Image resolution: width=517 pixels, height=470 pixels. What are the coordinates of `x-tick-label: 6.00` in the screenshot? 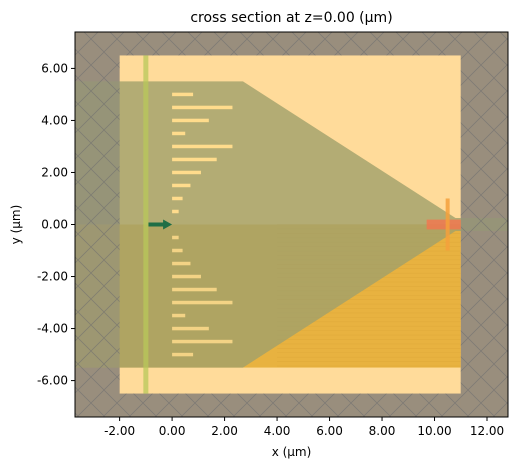 It's located at (329, 431).